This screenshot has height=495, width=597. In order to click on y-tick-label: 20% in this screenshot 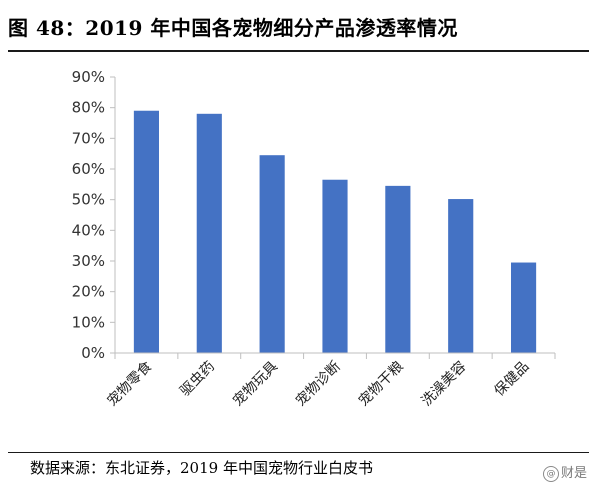, I will do `click(88, 292)`.